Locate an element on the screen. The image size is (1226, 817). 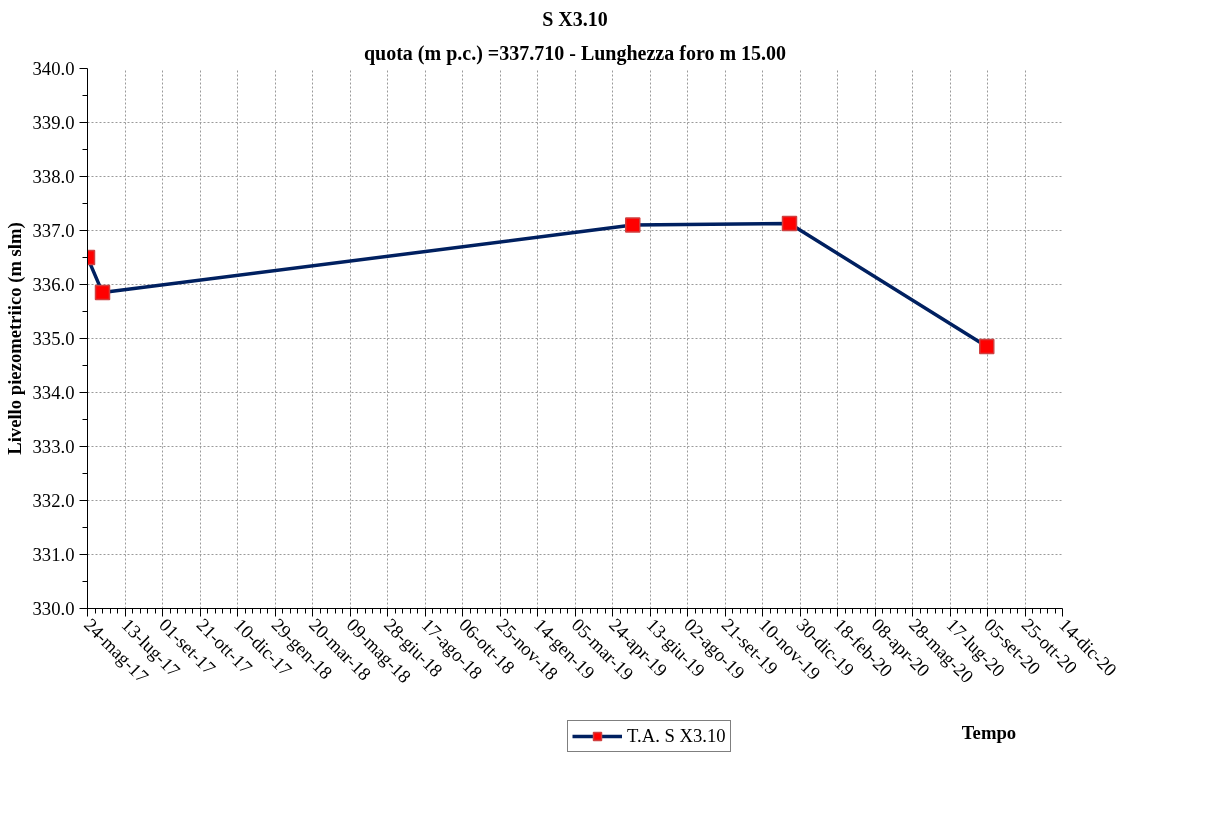
y-axis-title: Livello piezometriico (m slm) is located at coordinates (14, 338).